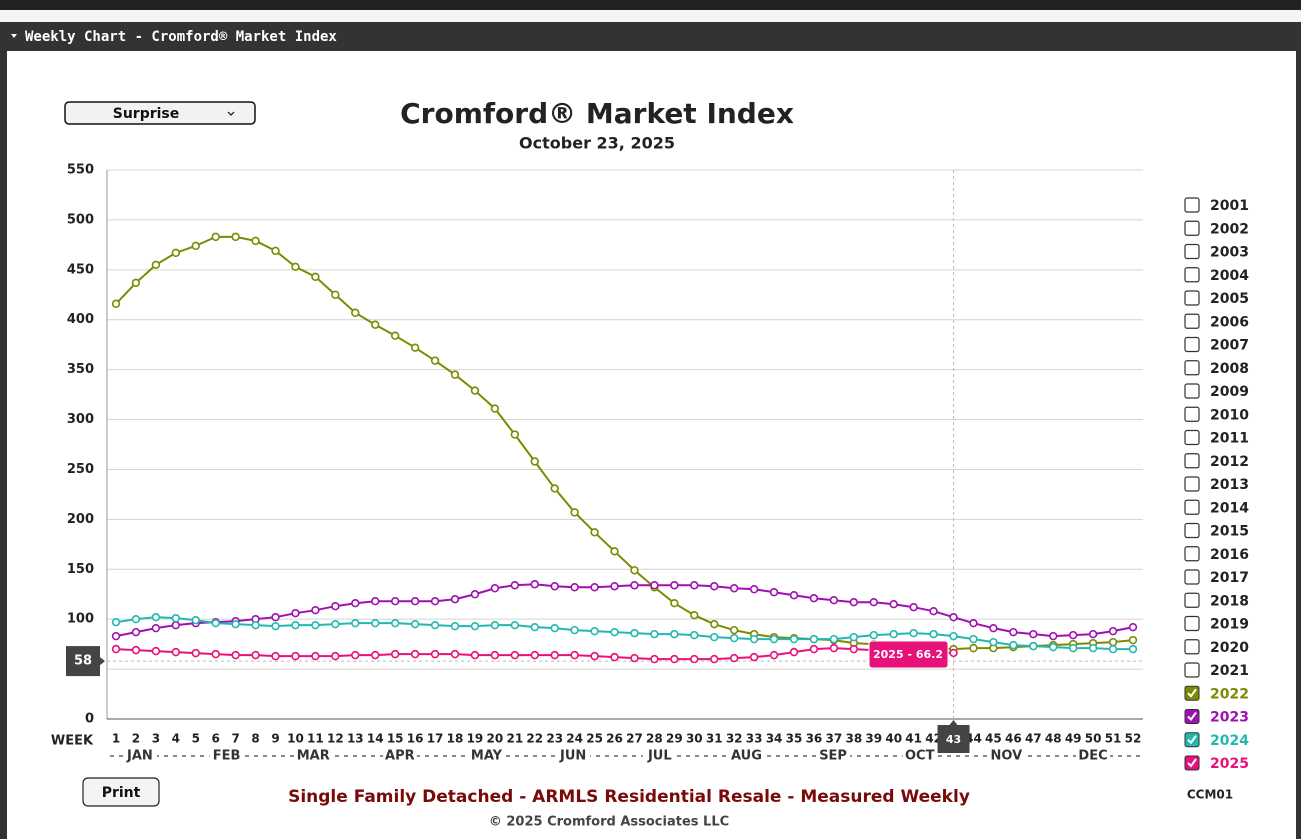  What do you see at coordinates (714, 739) in the screenshot?
I see `x-tick-label: 31` at bounding box center [714, 739].